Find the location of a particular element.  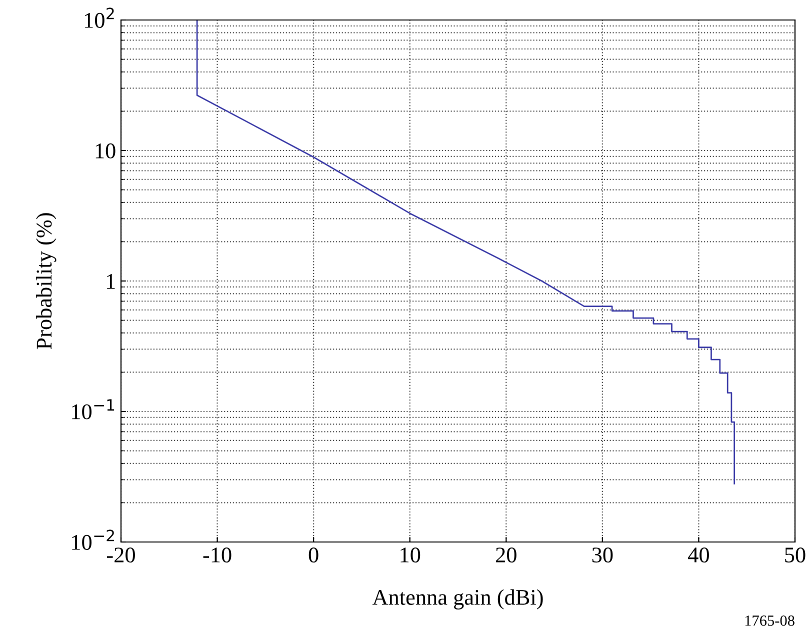

x-tick-label: -10 is located at coordinates (217, 555).